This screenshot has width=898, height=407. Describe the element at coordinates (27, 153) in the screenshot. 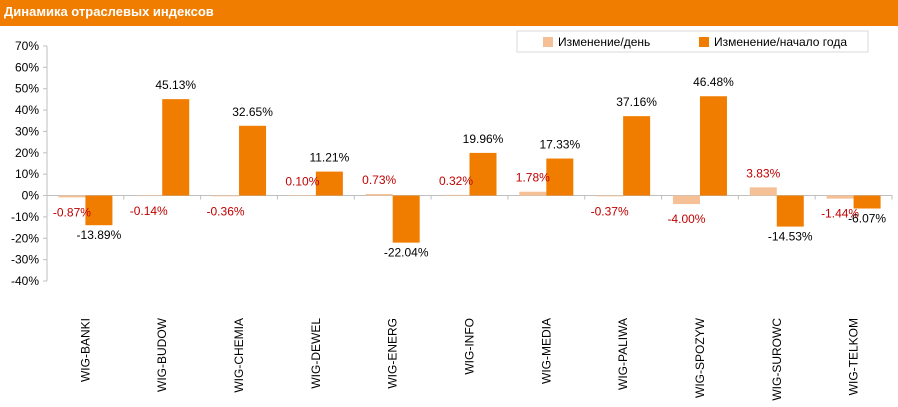

I see `y-tick-label: 20%` at that location.